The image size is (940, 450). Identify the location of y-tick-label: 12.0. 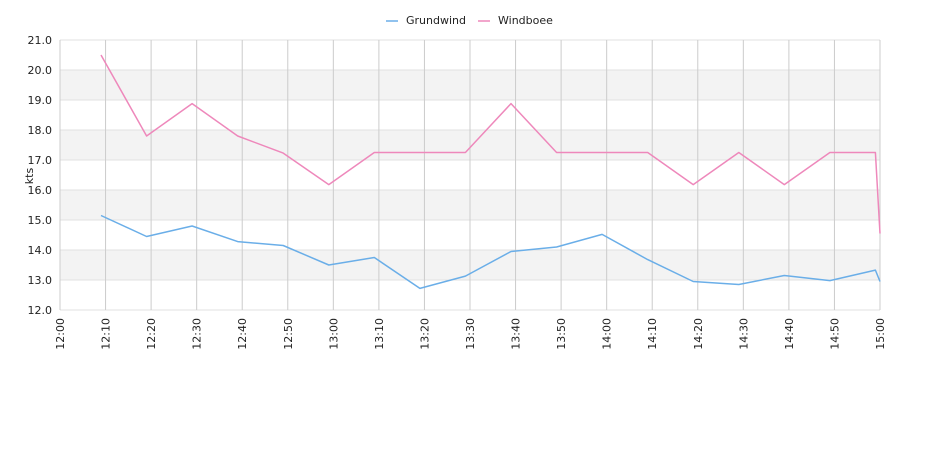
(40, 310).